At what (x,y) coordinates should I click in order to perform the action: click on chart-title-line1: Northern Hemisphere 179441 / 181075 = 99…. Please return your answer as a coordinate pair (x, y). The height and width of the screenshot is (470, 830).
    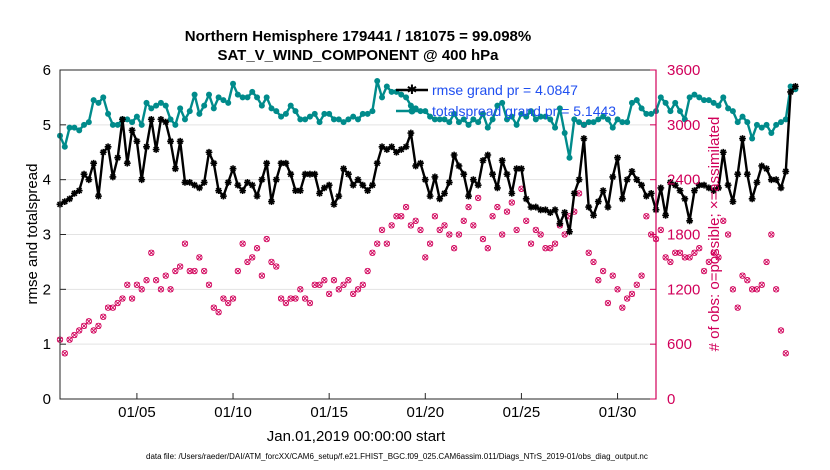
    Looking at the image, I should click on (358, 36).